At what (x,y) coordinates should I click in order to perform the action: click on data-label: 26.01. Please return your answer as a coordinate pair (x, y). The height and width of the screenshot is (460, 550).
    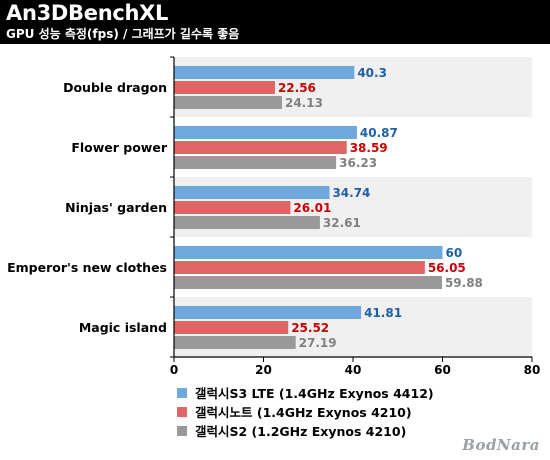
    Looking at the image, I should click on (312, 208).